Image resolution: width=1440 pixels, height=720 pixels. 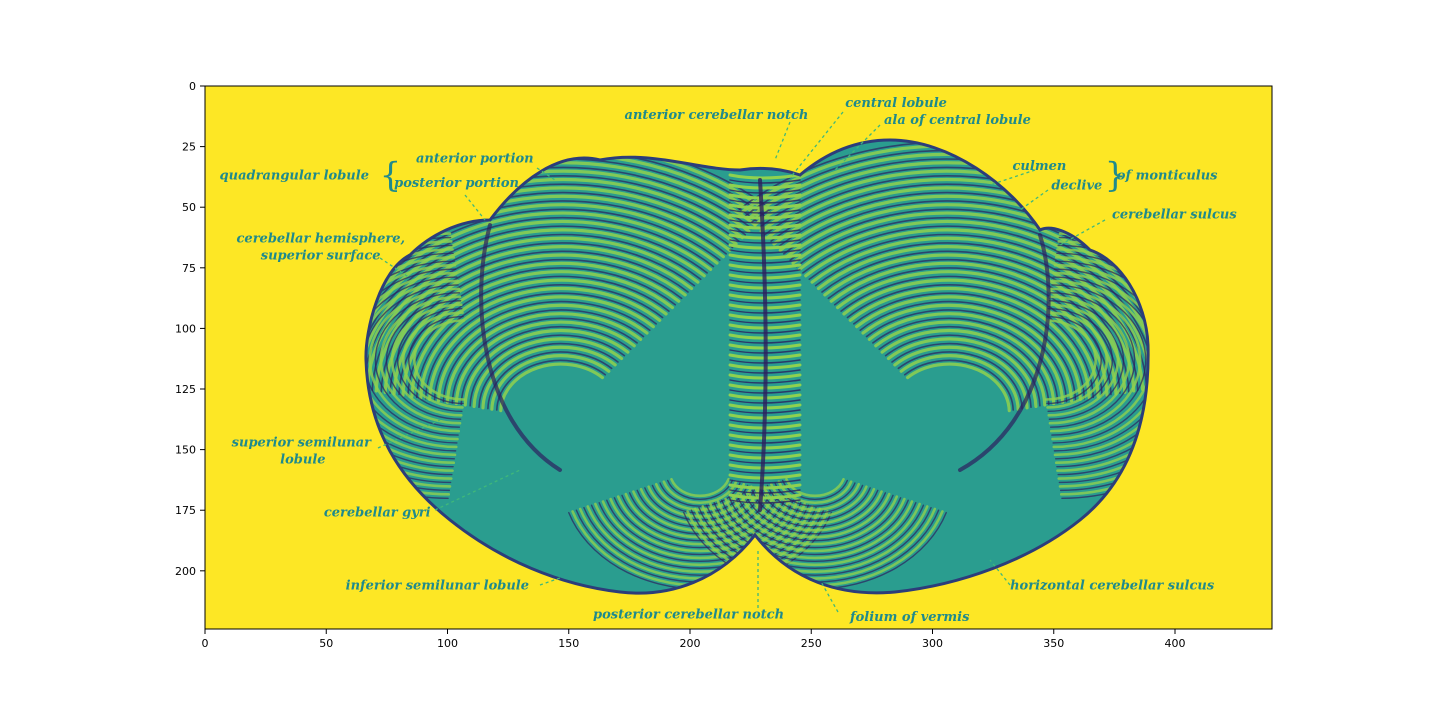 What do you see at coordinates (909, 617) in the screenshot?
I see `label-folium-of-vermis: folium of vermis` at bounding box center [909, 617].